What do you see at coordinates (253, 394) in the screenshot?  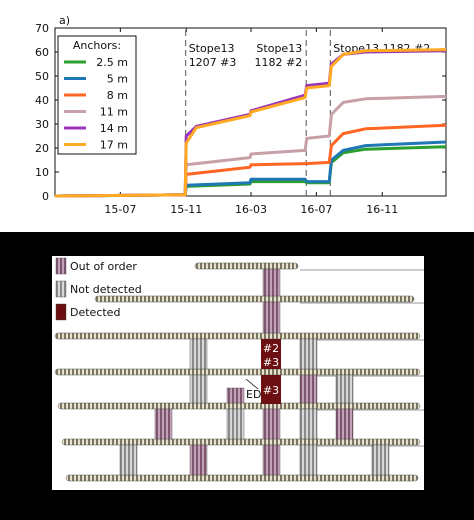 I see `ed-label: ED` at bounding box center [253, 394].